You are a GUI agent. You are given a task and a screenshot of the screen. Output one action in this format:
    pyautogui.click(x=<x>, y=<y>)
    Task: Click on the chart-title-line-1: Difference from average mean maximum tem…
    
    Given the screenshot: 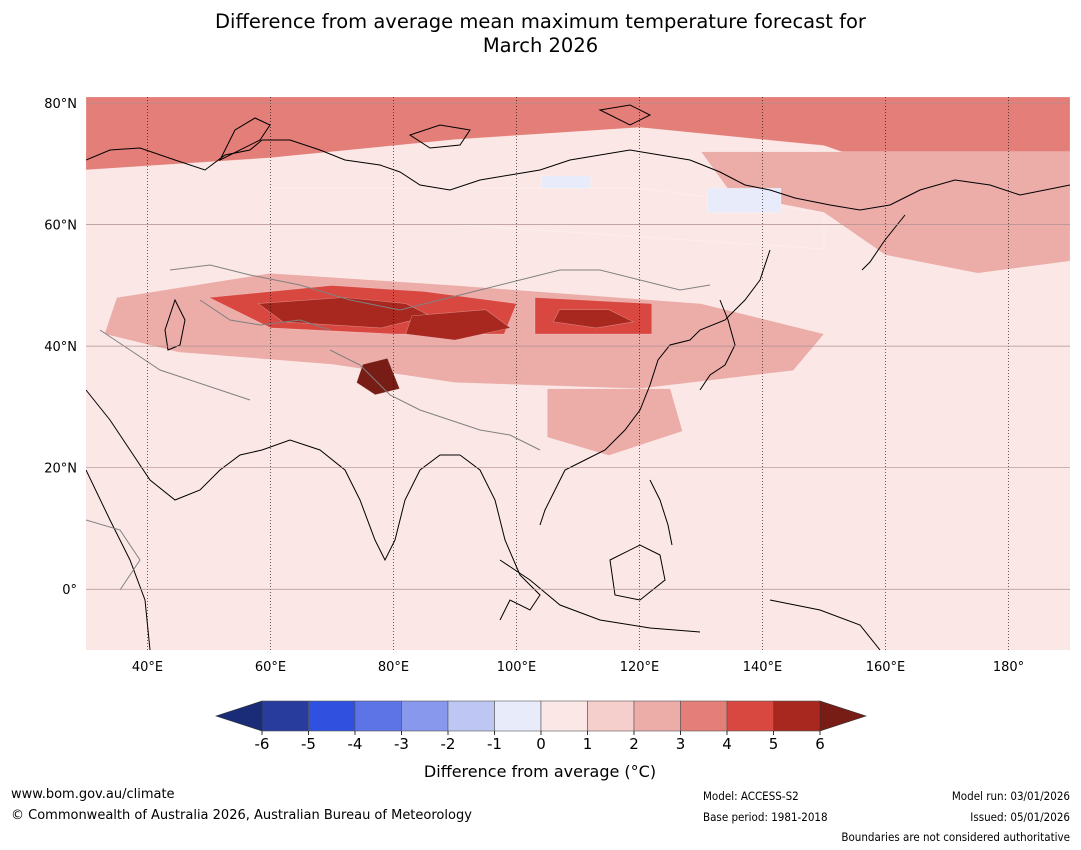 What is the action you would take?
    pyautogui.click(x=540, y=21)
    